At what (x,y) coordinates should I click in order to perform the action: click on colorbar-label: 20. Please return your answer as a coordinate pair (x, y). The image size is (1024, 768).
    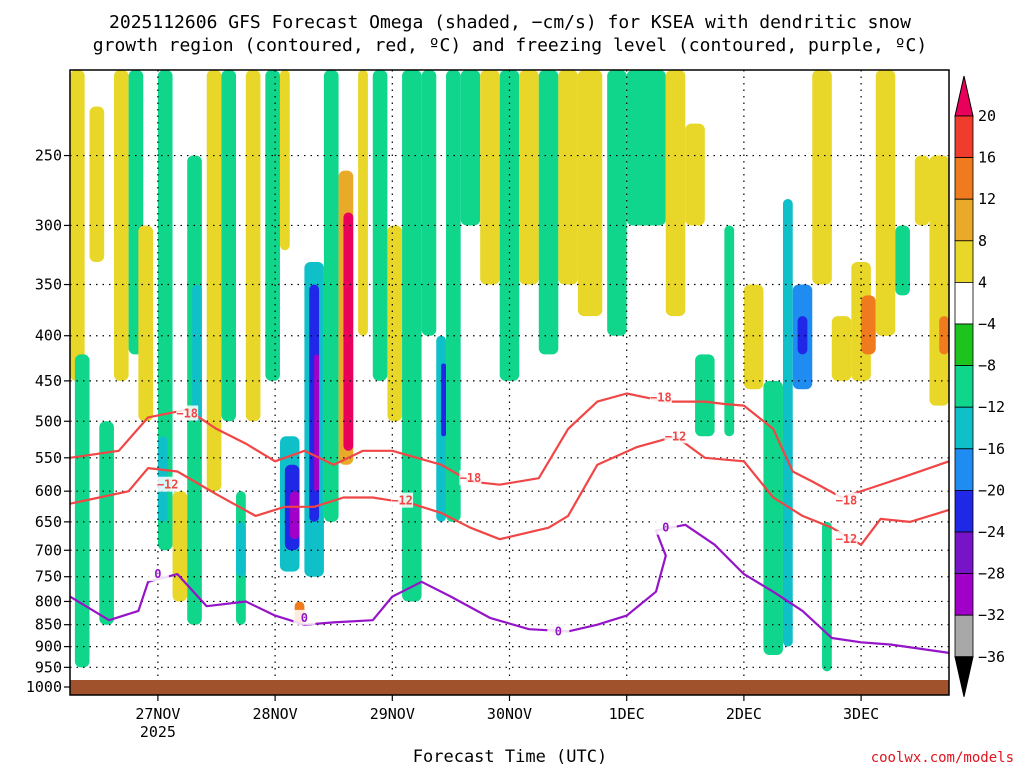
    Looking at the image, I should click on (987, 116).